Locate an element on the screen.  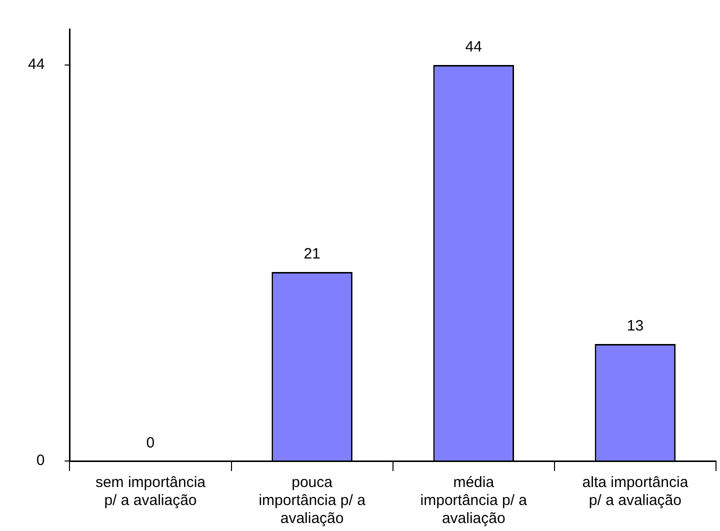
data-label: 13 is located at coordinates (635, 326).